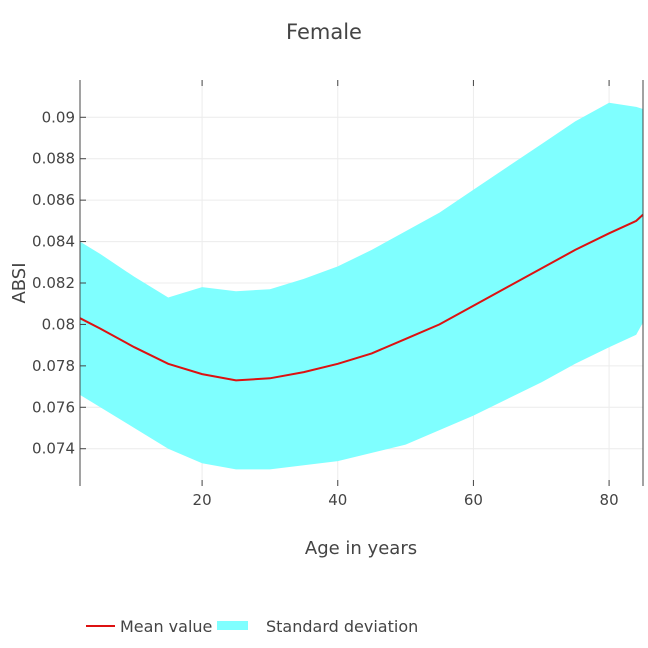 The height and width of the screenshot is (648, 648). Describe the element at coordinates (361, 548) in the screenshot. I see `x-axis-title: Age in years` at that location.